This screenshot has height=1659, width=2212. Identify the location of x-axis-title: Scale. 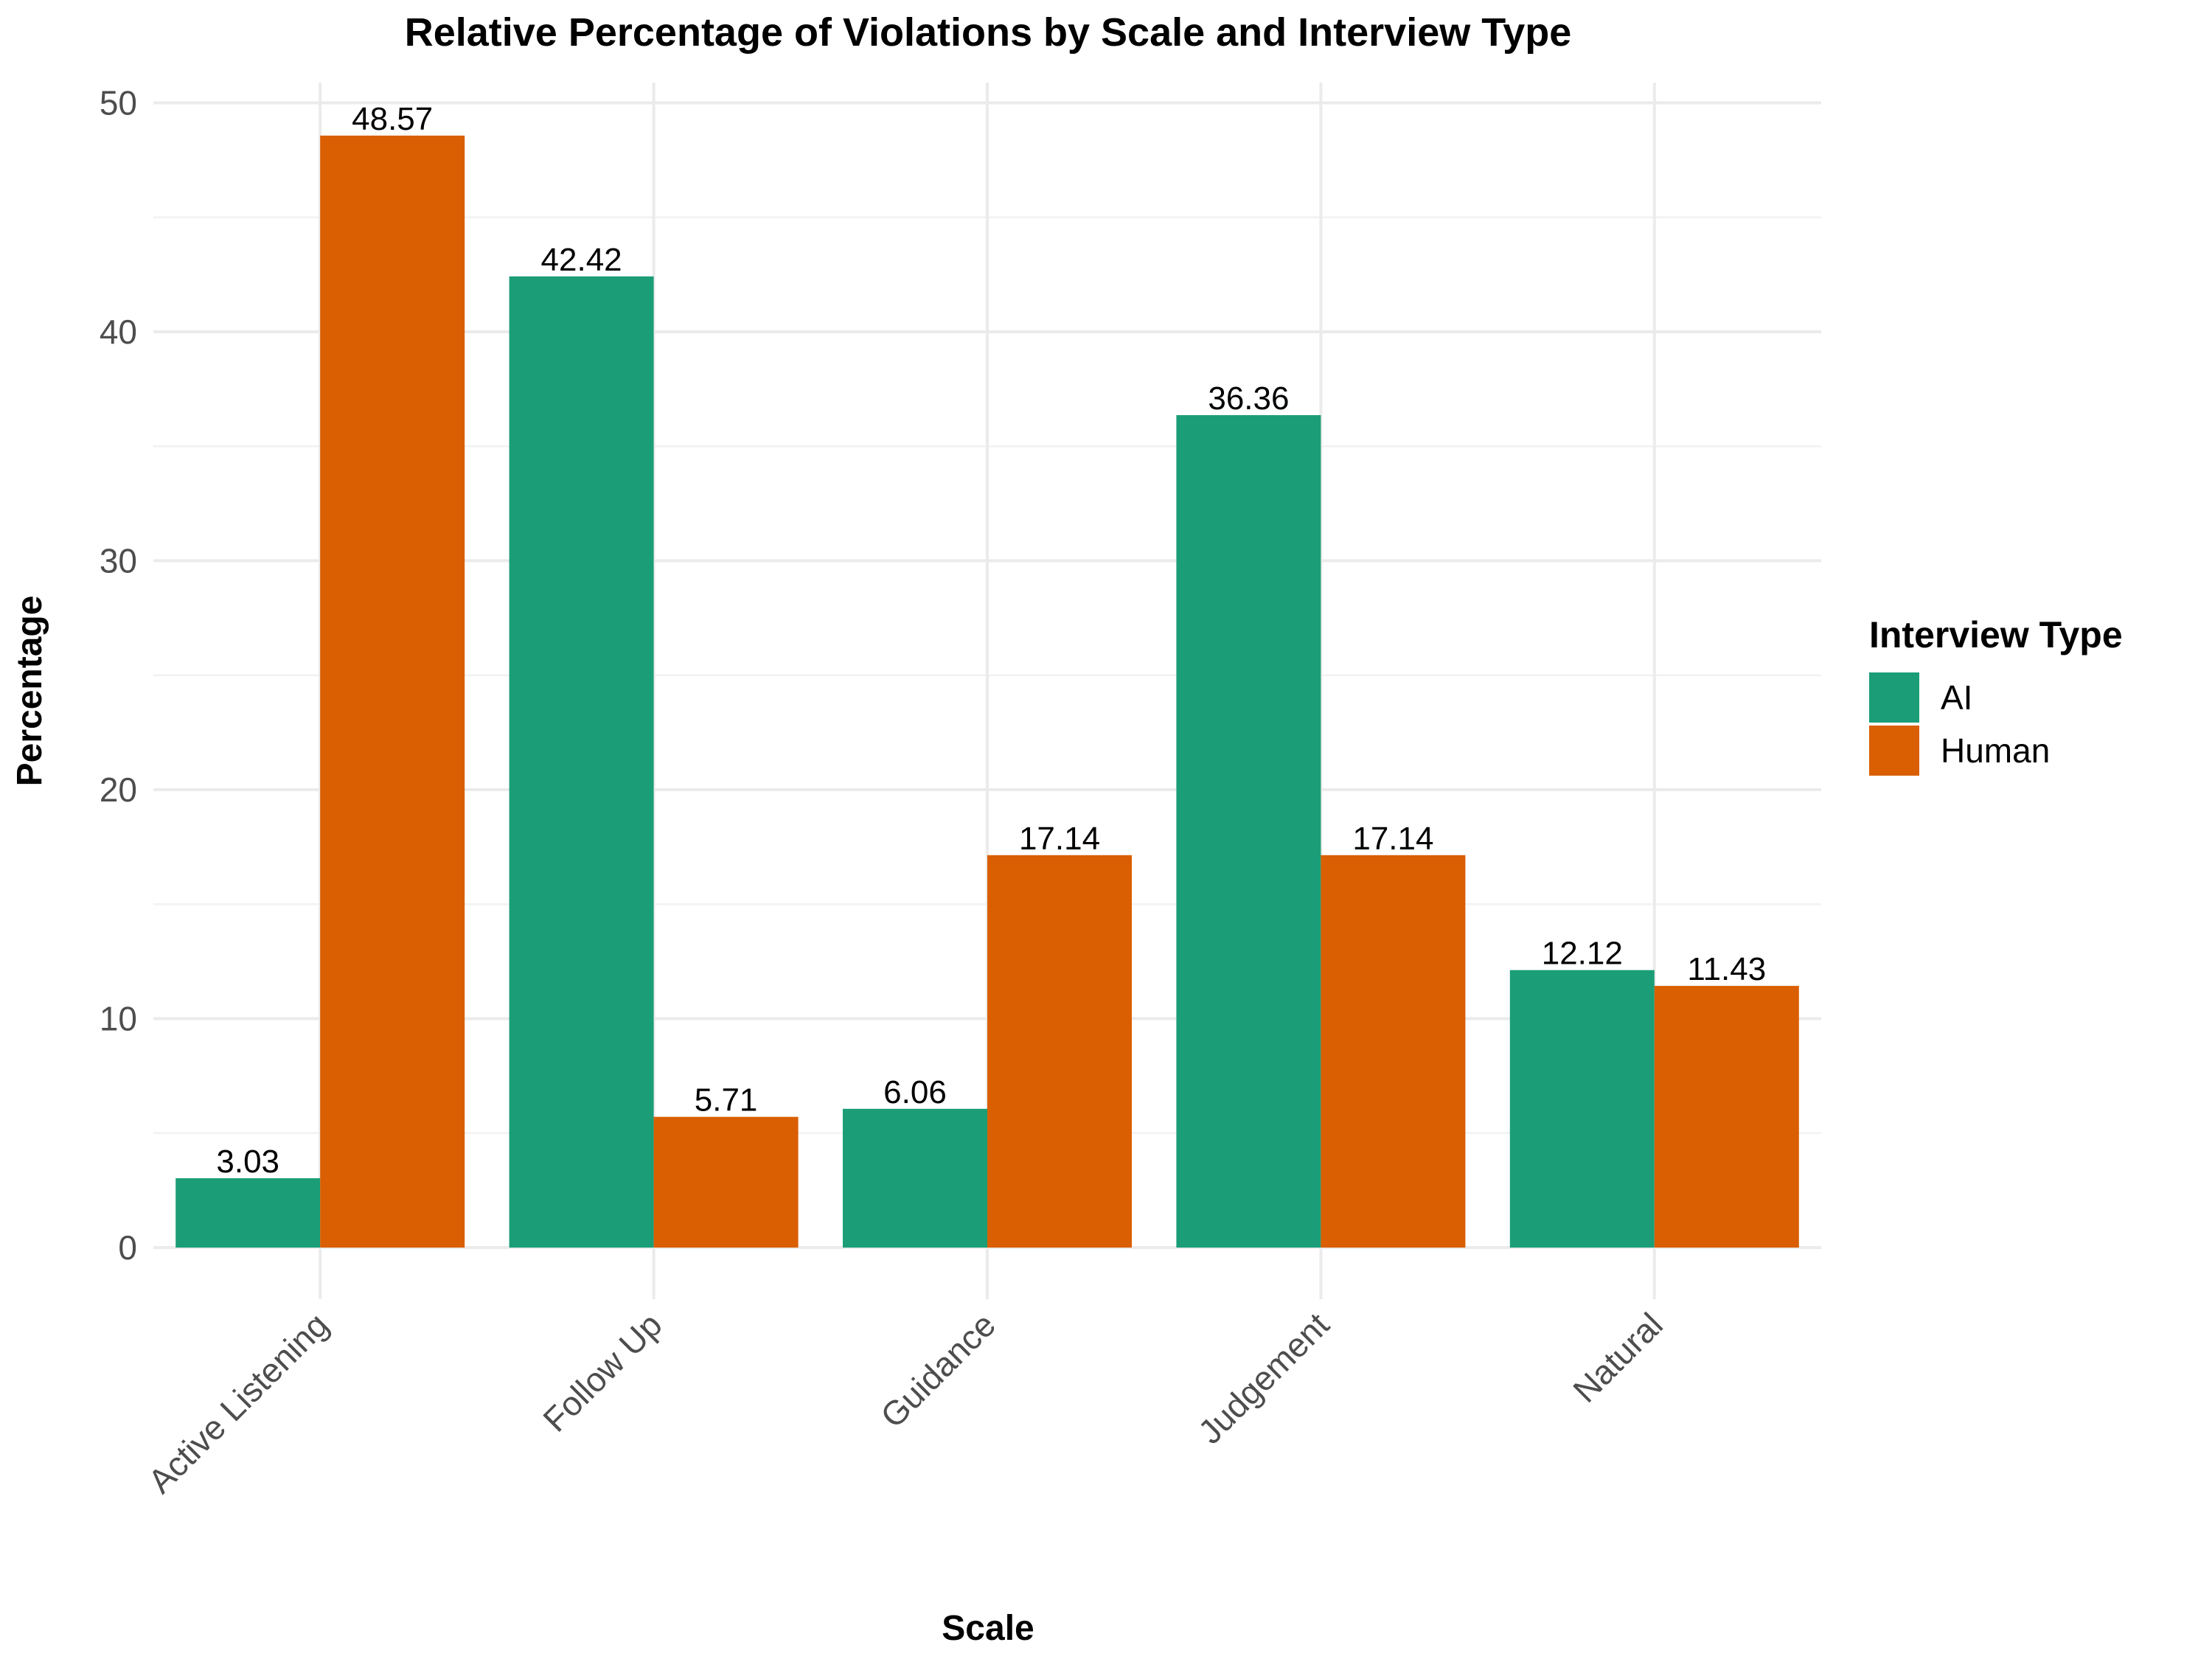
(988, 1628).